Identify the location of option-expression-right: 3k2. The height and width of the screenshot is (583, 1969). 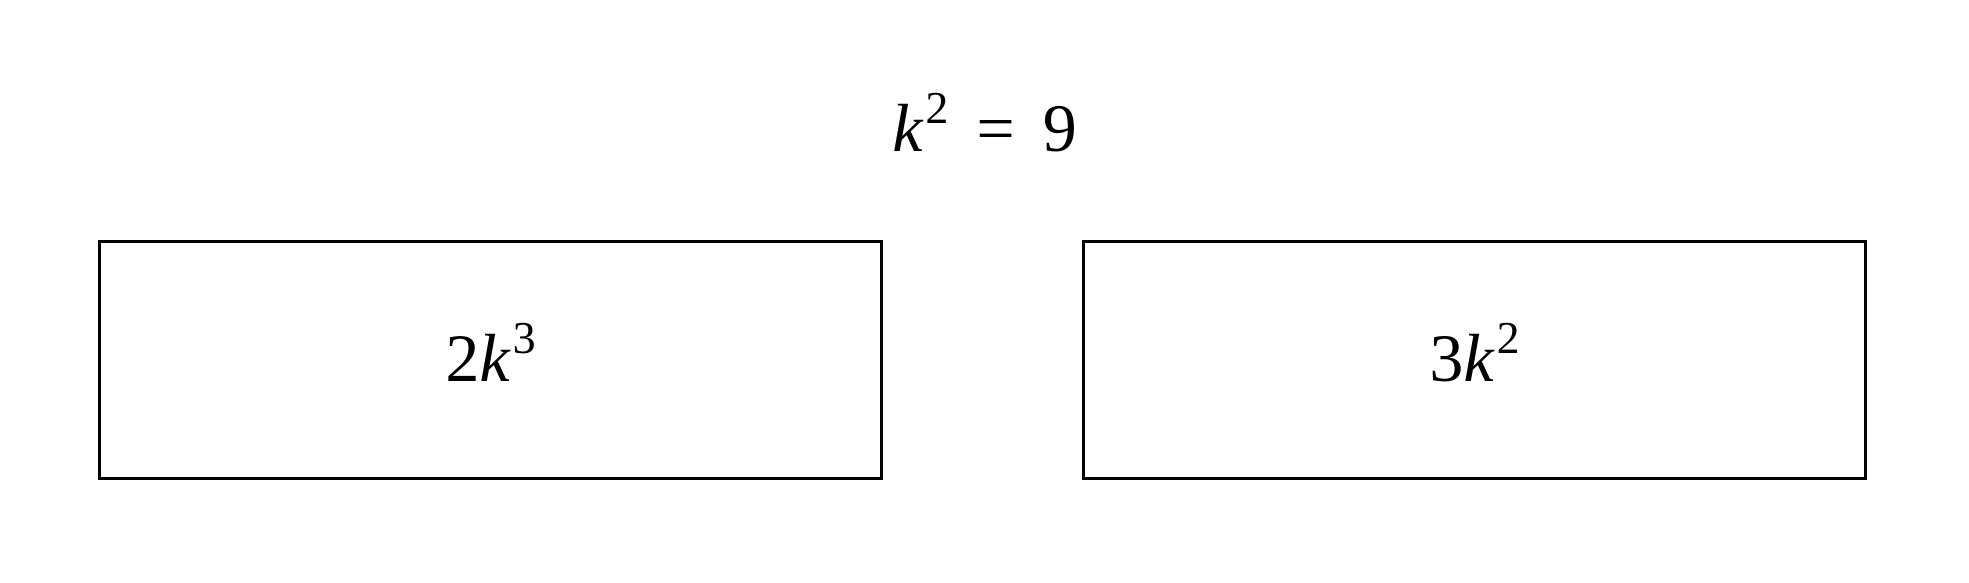
(1474, 359).